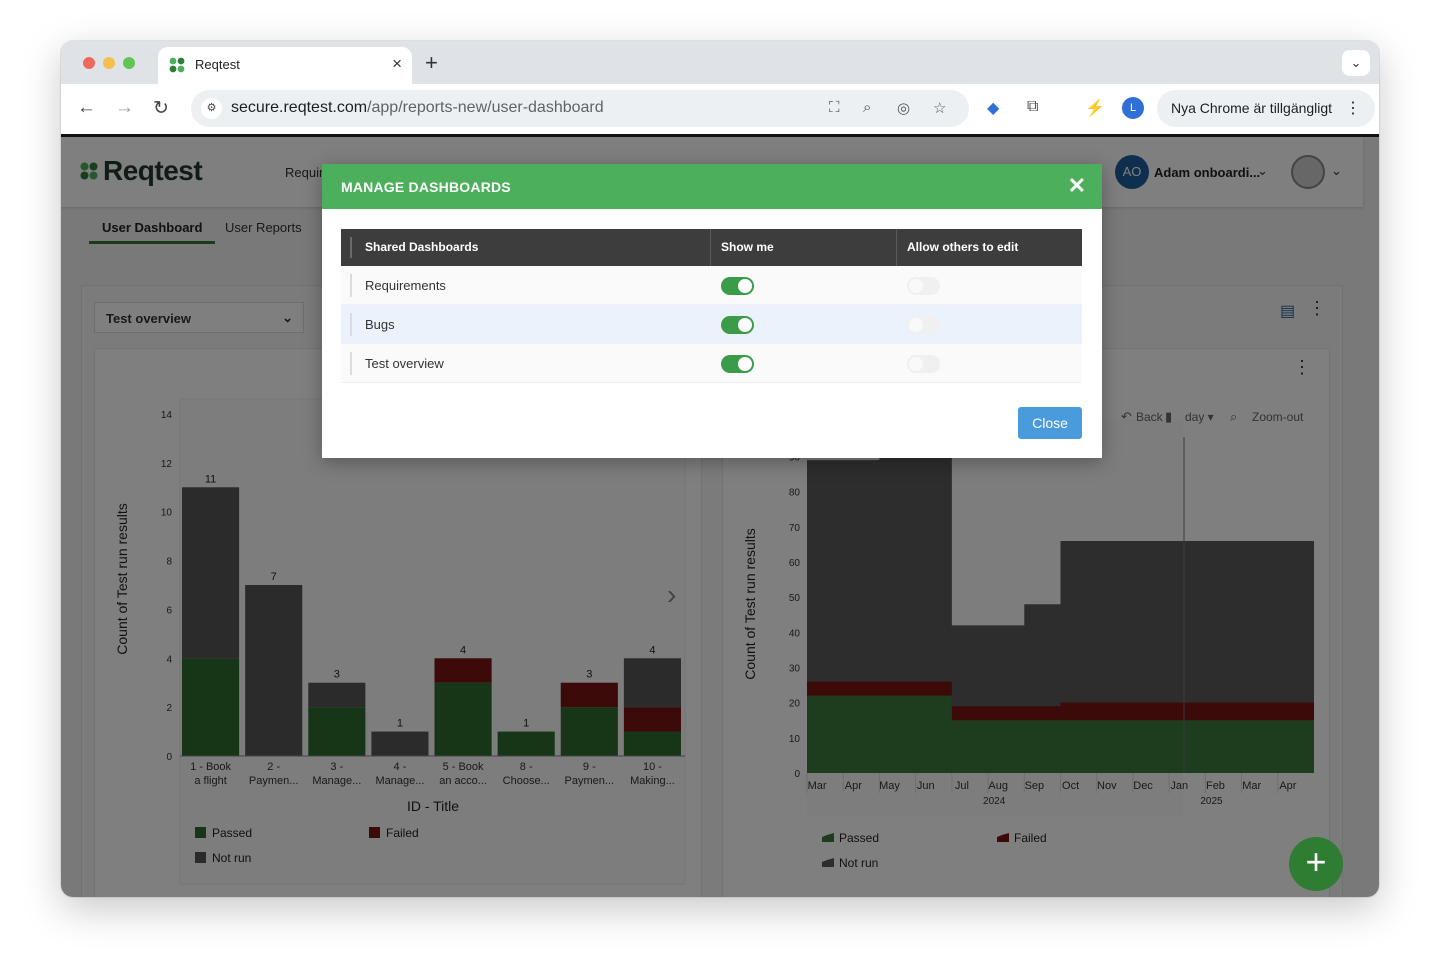 The image size is (1440, 977). Describe the element at coordinates (285, 65) in the screenshot. I see `browser-tab: Reqtest ×` at that location.